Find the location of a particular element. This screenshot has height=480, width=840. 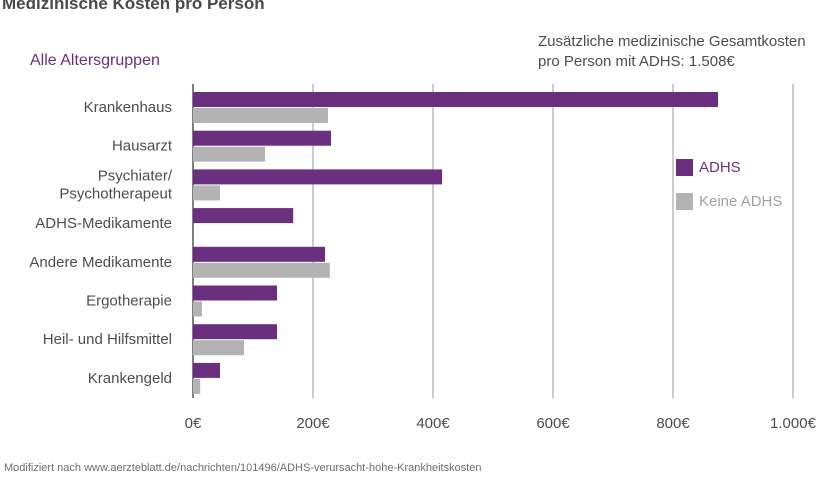

annotation-line-1: Zusätzliche medizinische Gesamtkosten is located at coordinates (672, 41).